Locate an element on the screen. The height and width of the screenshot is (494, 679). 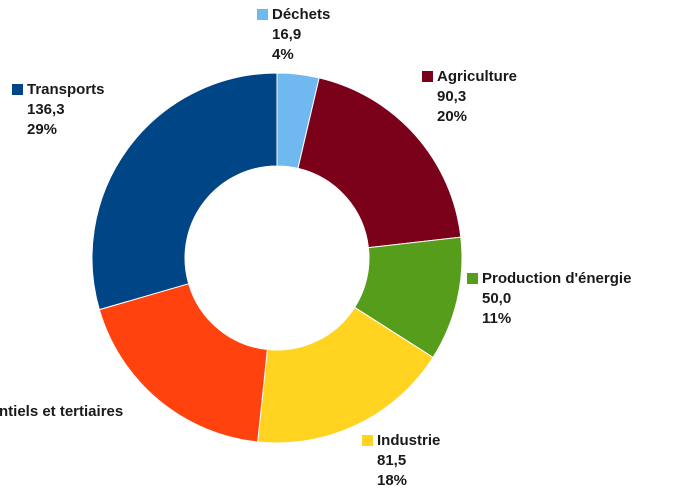
slice-name-label: Industrie is located at coordinates (408, 440).